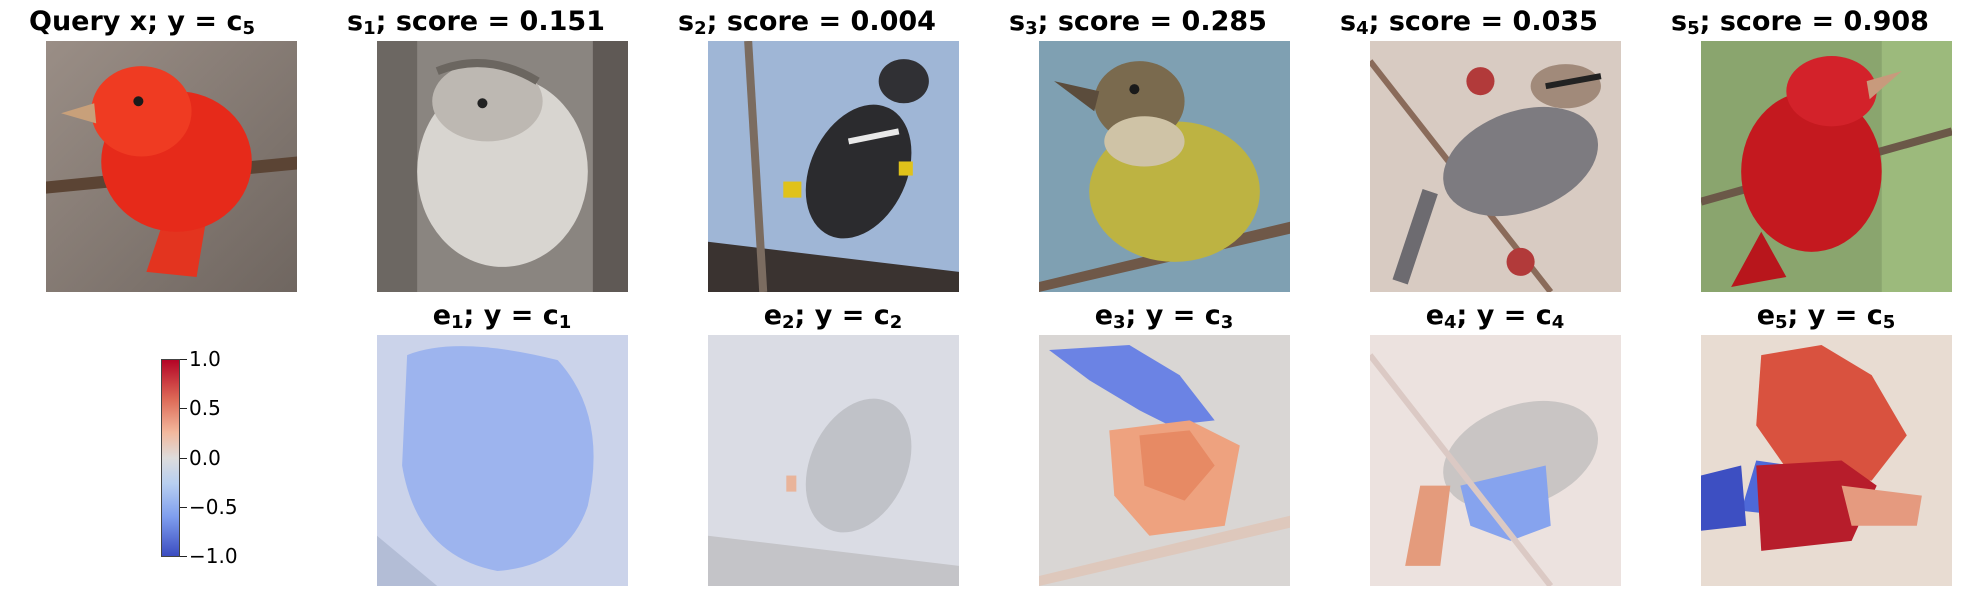 The height and width of the screenshot is (591, 1963). What do you see at coordinates (1469, 22) in the screenshot?
I see `support-4-title: s4; score = 0.035` at bounding box center [1469, 22].